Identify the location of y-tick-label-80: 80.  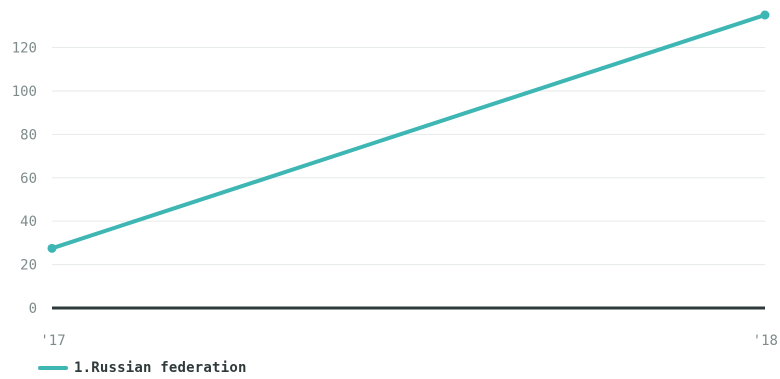
(28, 135).